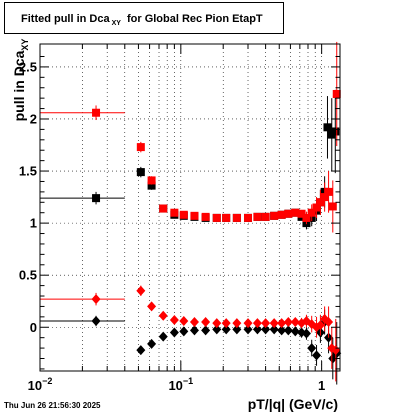  What do you see at coordinates (28, 275) in the screenshot?
I see `y-tick-label: 0.5` at bounding box center [28, 275].